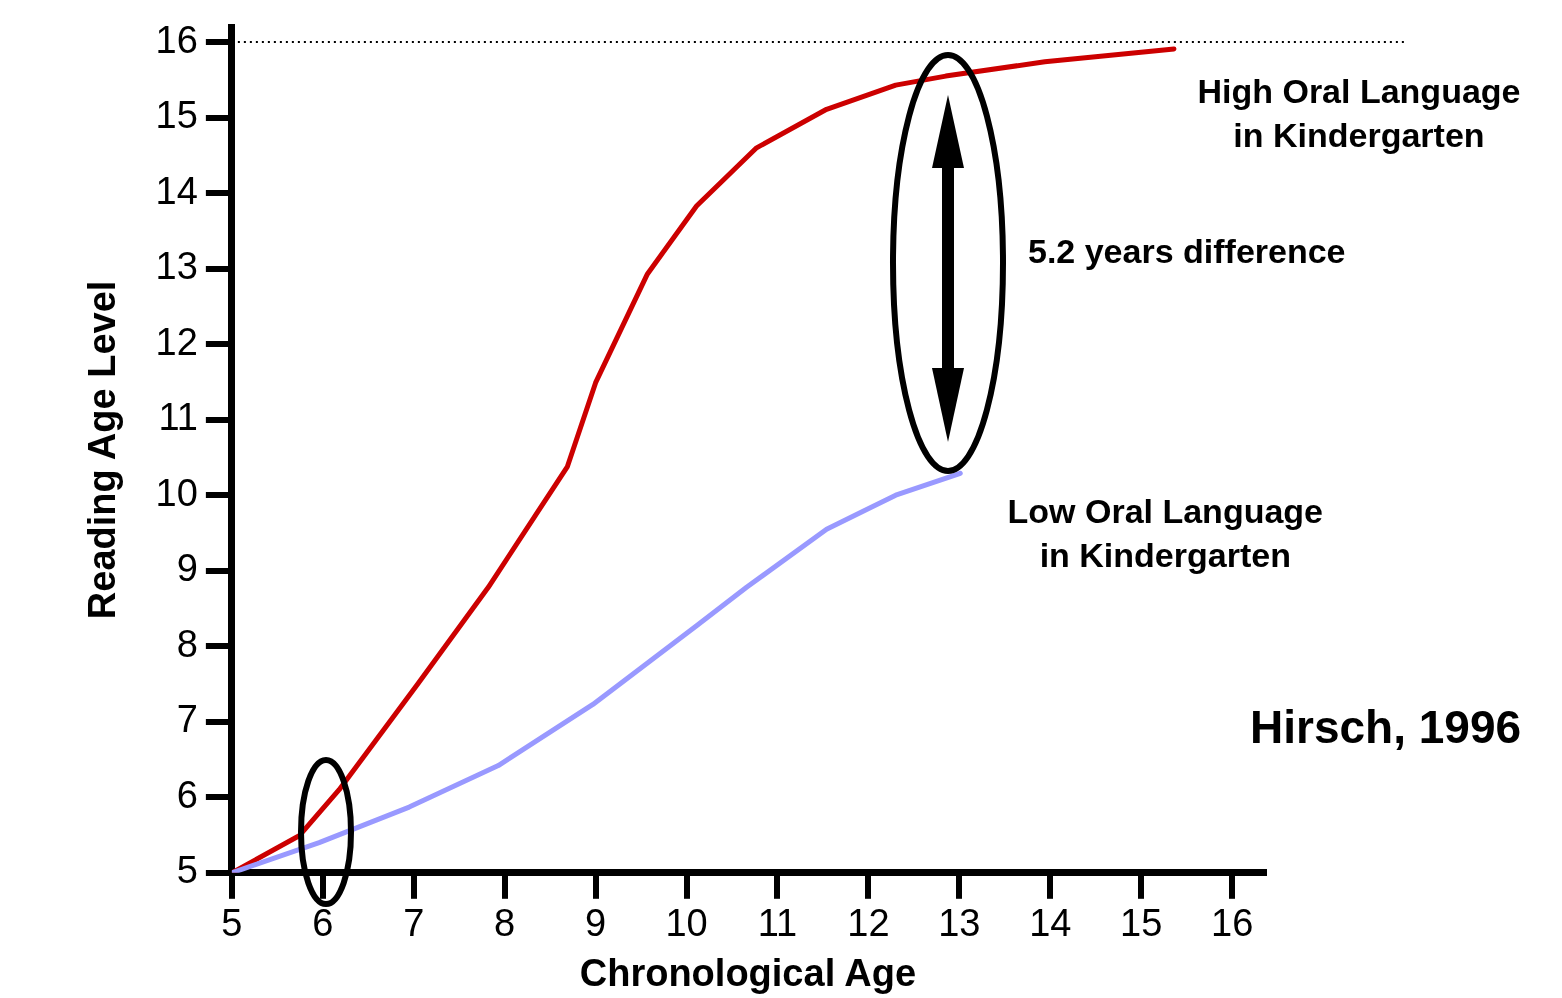 This screenshot has width=1562, height=998. I want to click on x-tick-label: 5, so click(232, 923).